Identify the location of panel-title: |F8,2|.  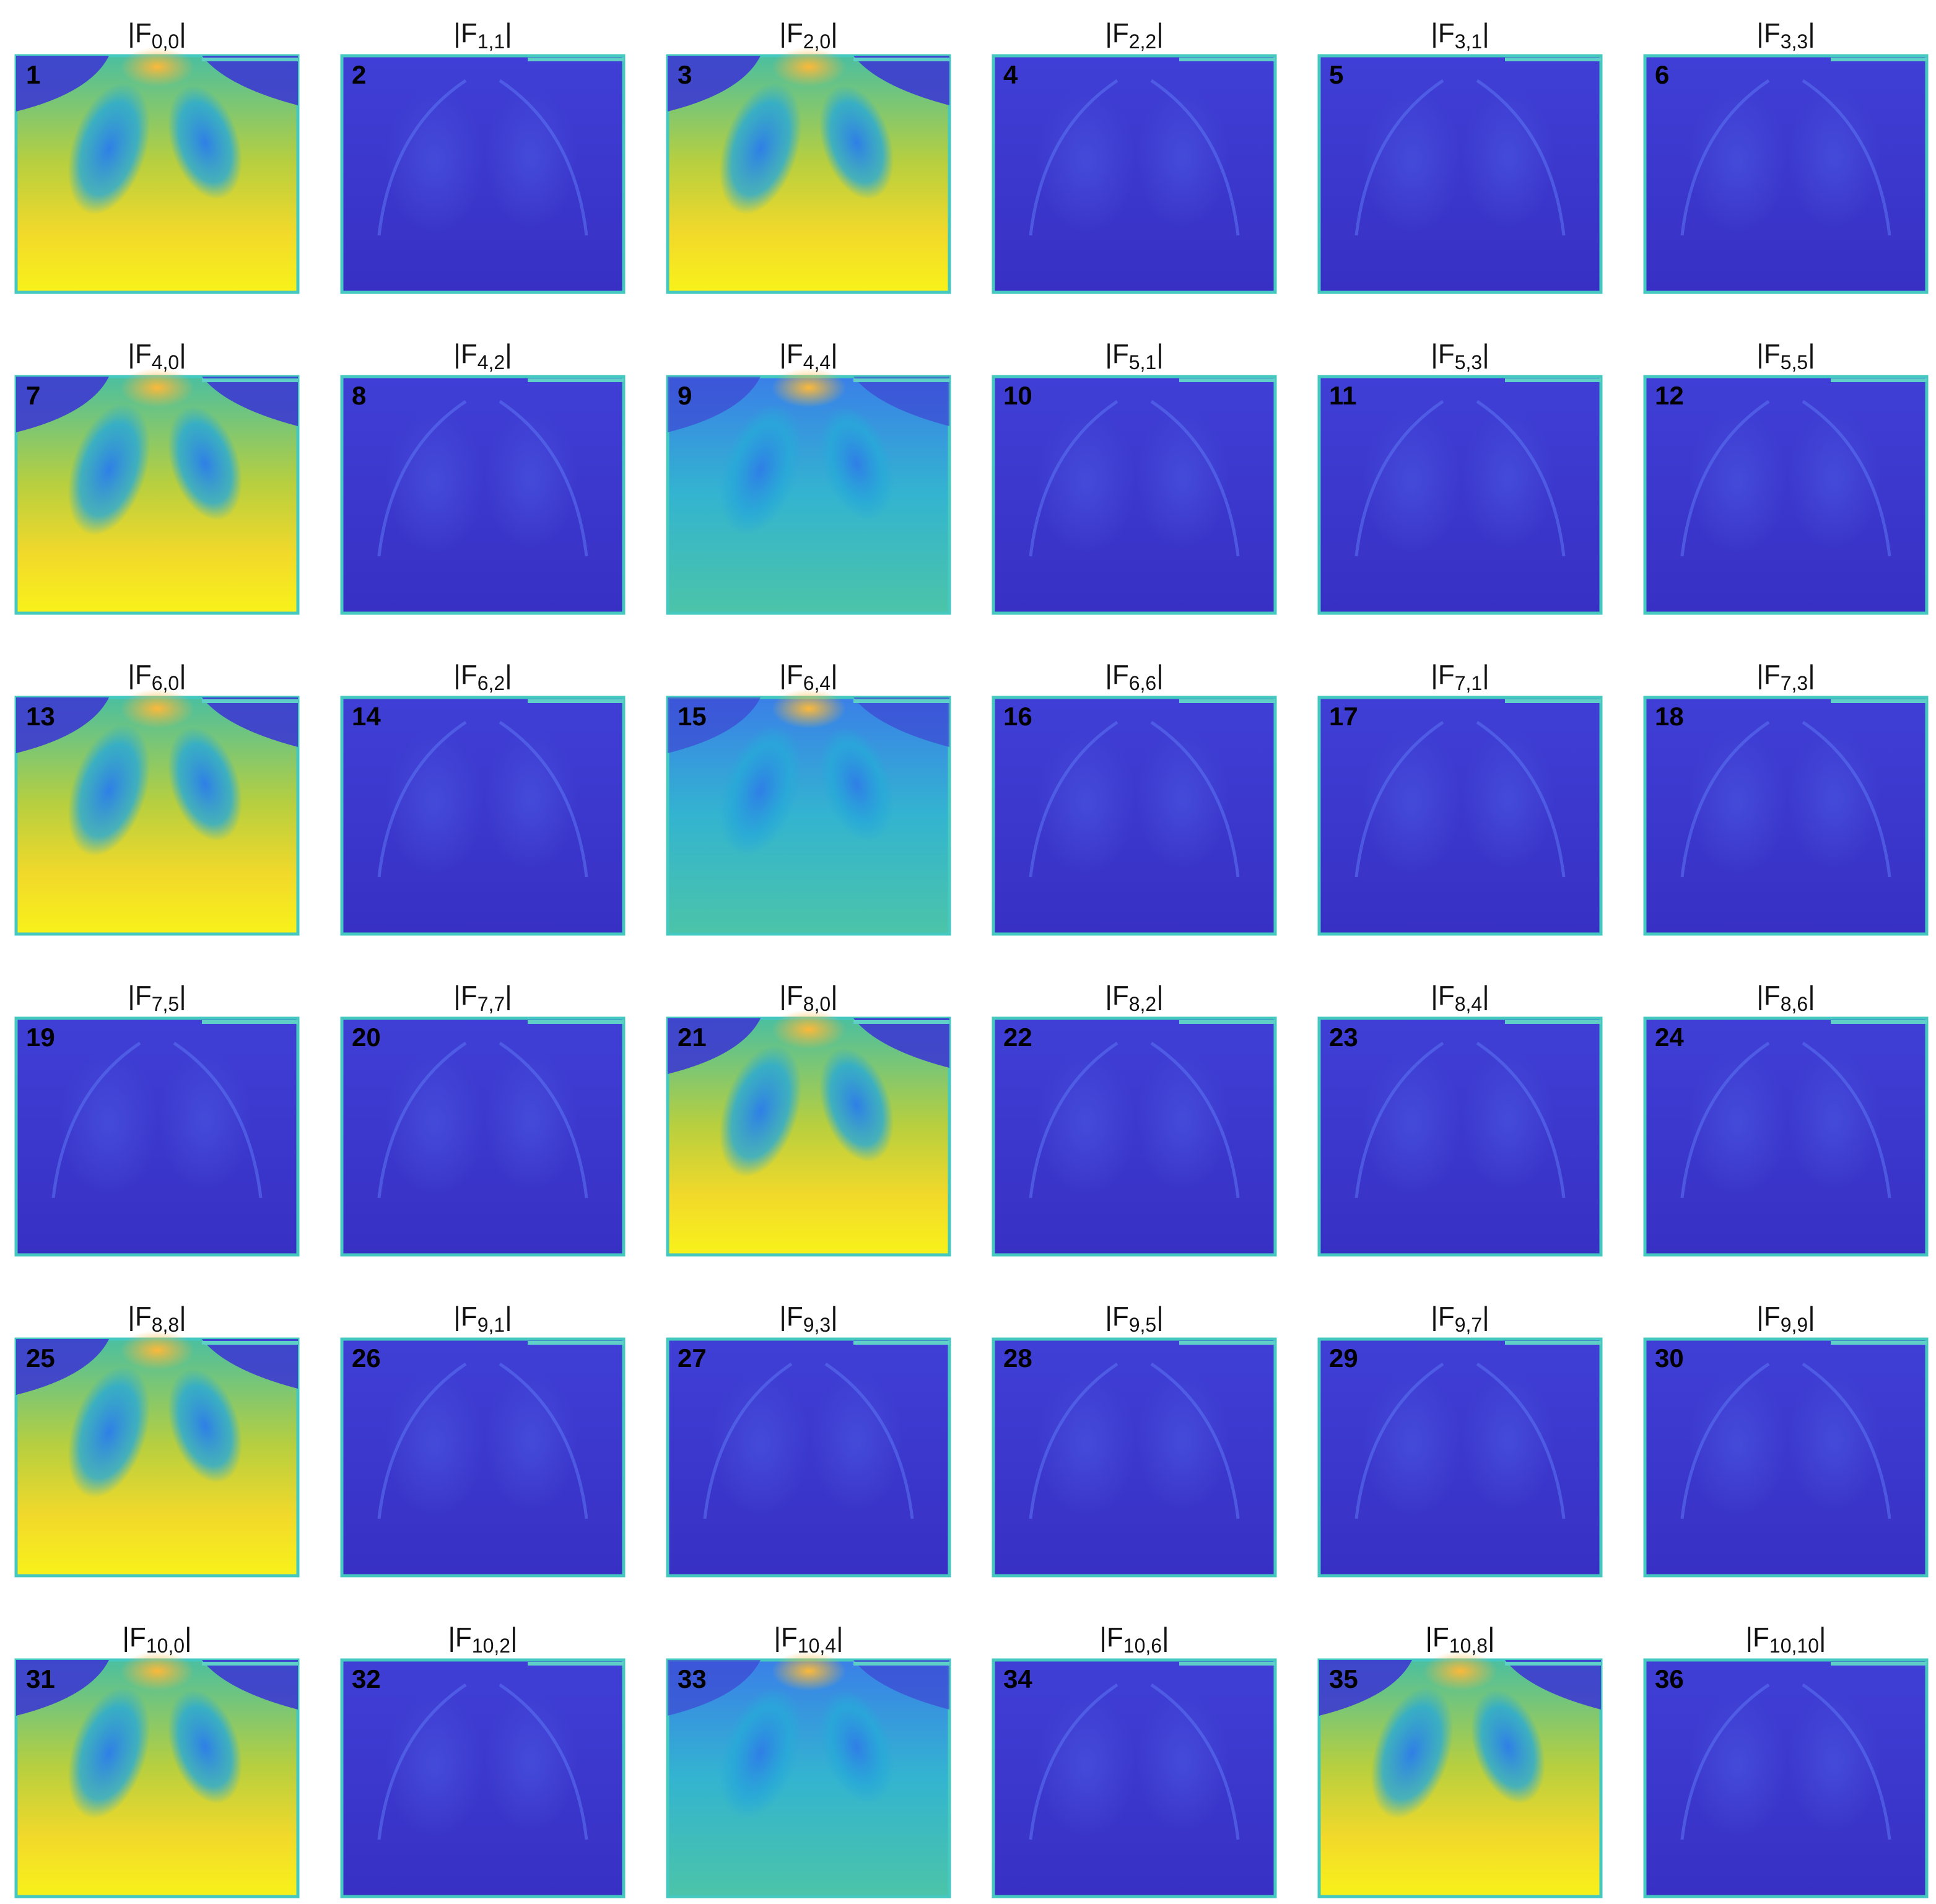
(1134, 998).